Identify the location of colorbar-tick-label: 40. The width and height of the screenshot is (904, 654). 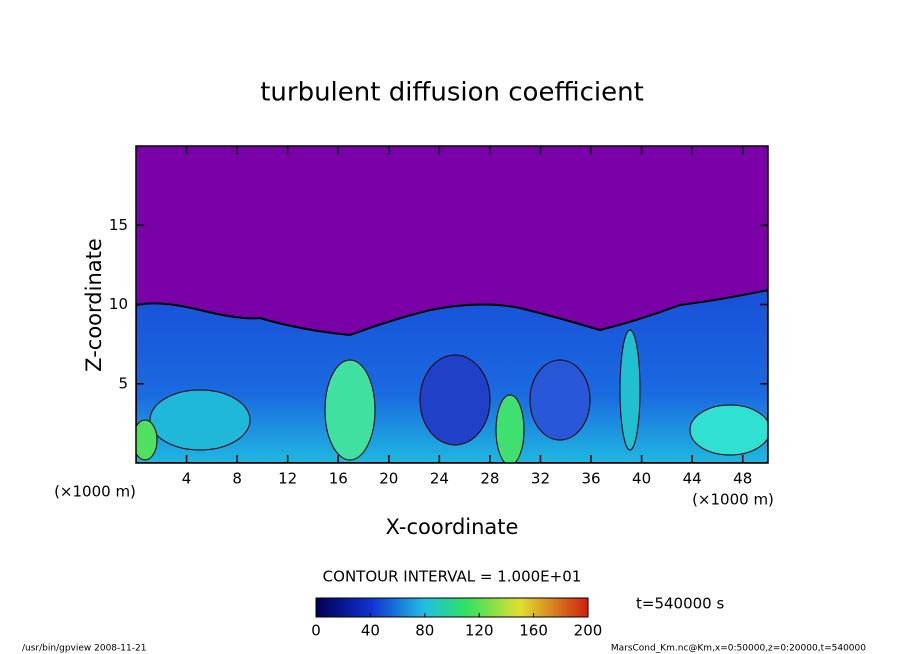
(370, 631).